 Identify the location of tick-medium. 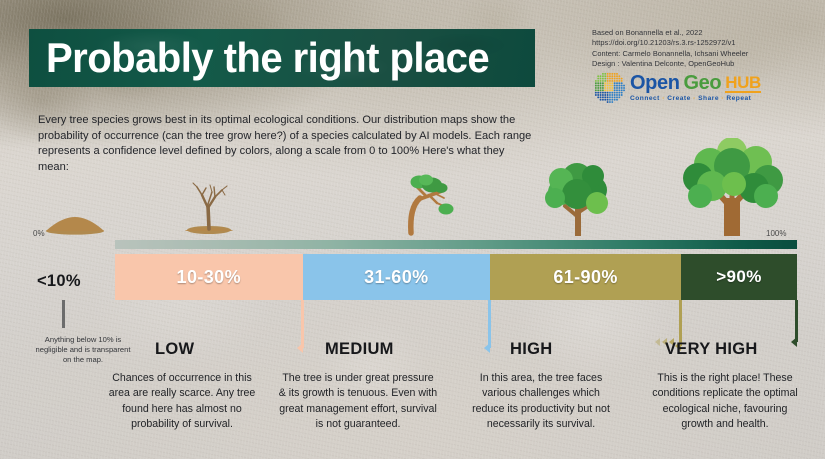
(488, 326).